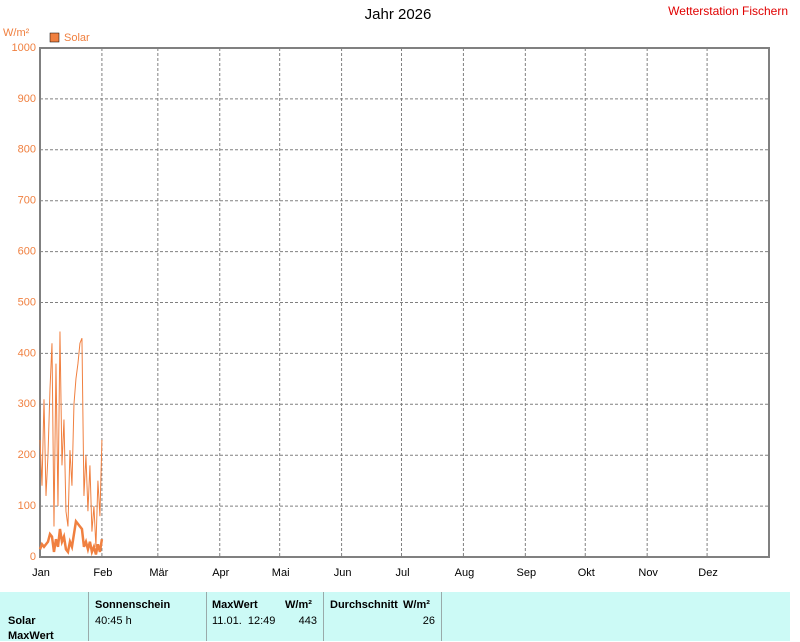  Describe the element at coordinates (728, 11) in the screenshot. I see `station-name: Wetterstation Fischern` at that location.